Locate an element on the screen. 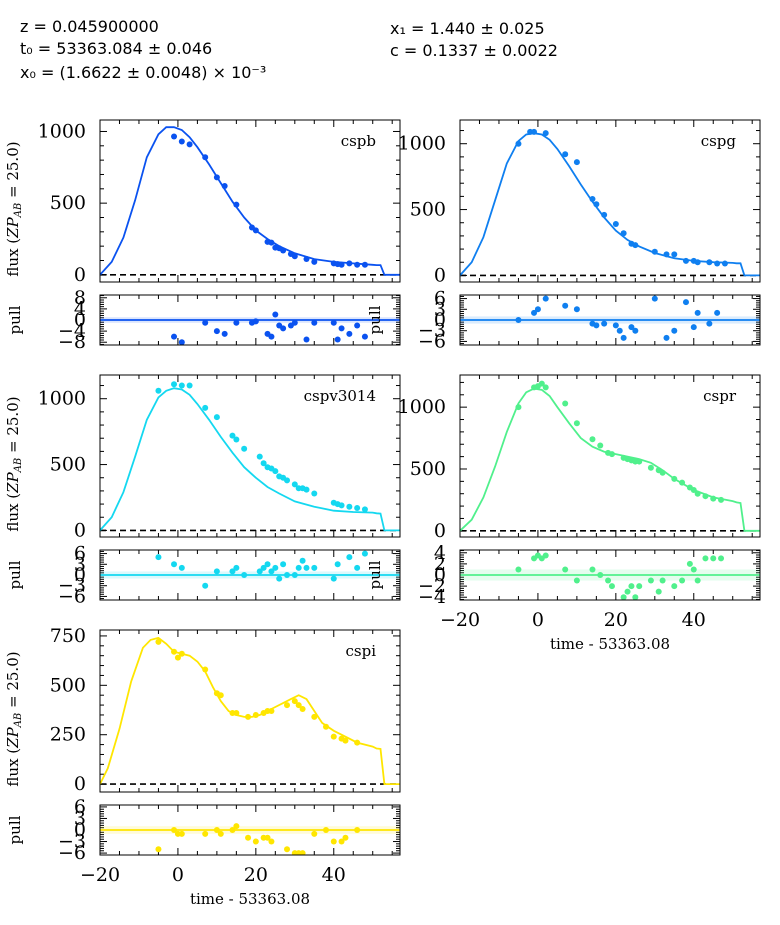 The image size is (780, 925). pull-tick-label: −6 is located at coordinates (432, 341).